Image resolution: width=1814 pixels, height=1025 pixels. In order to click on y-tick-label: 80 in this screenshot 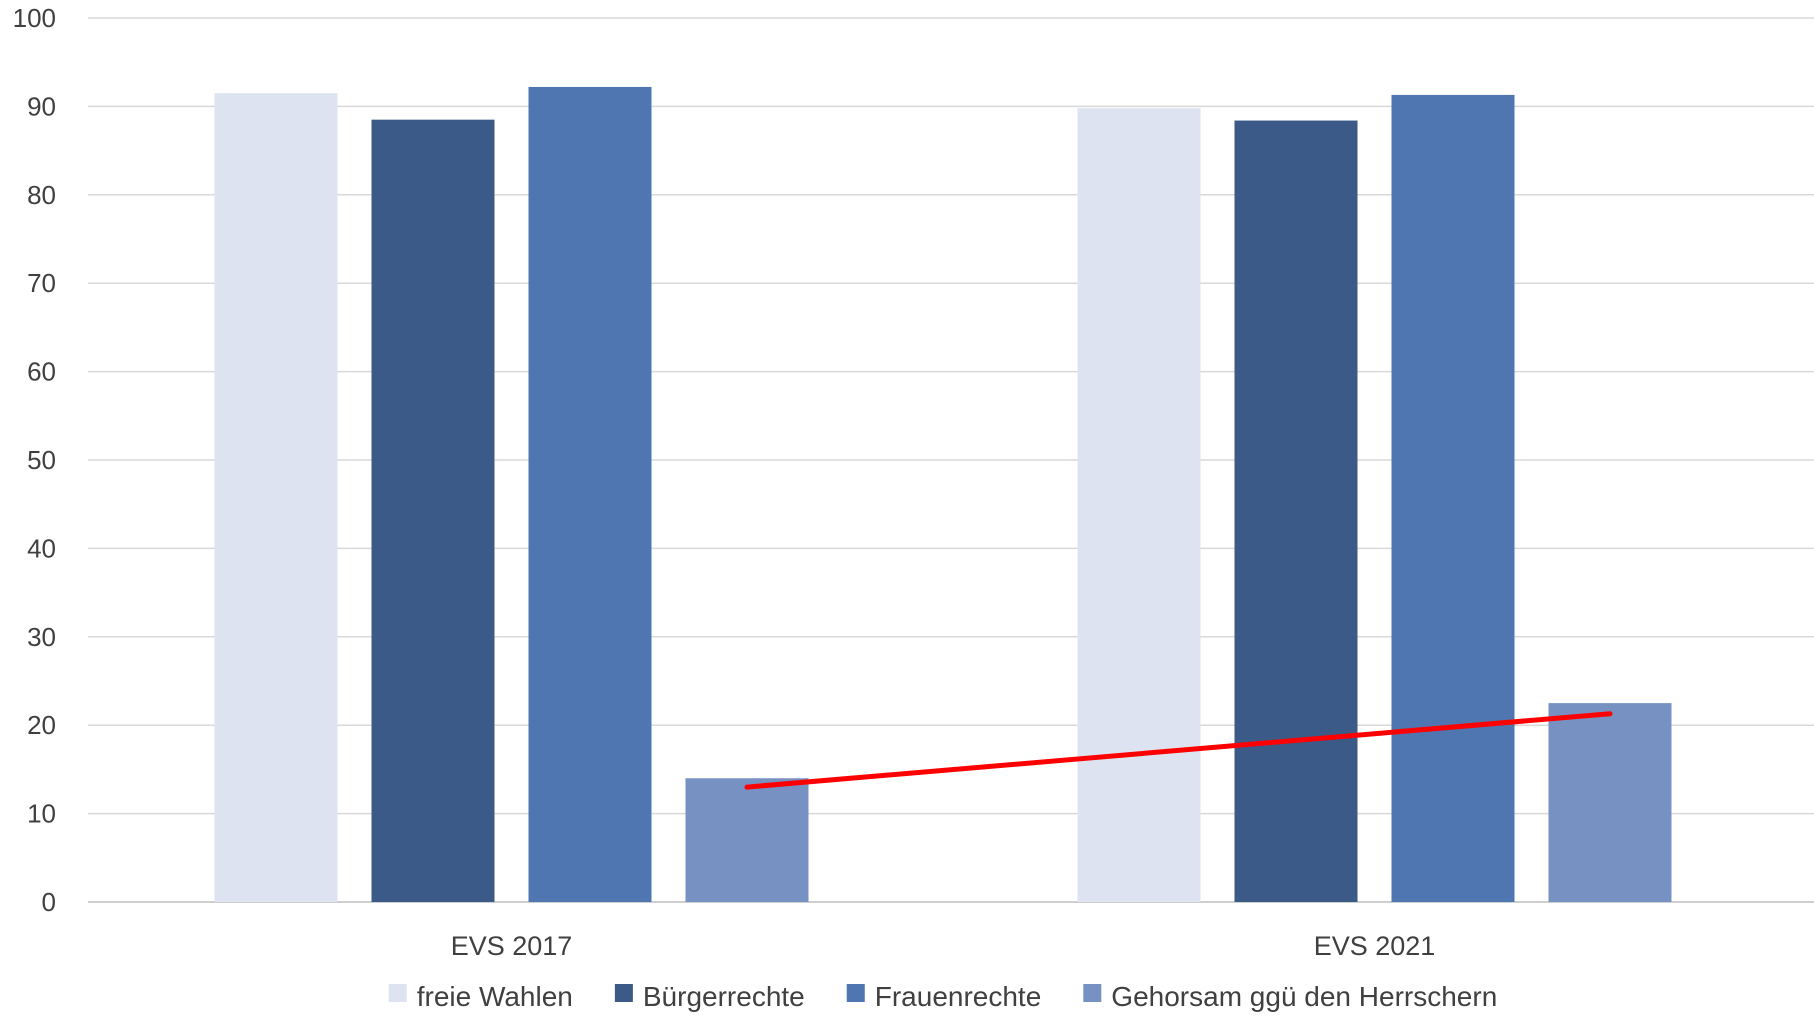, I will do `click(41, 195)`.